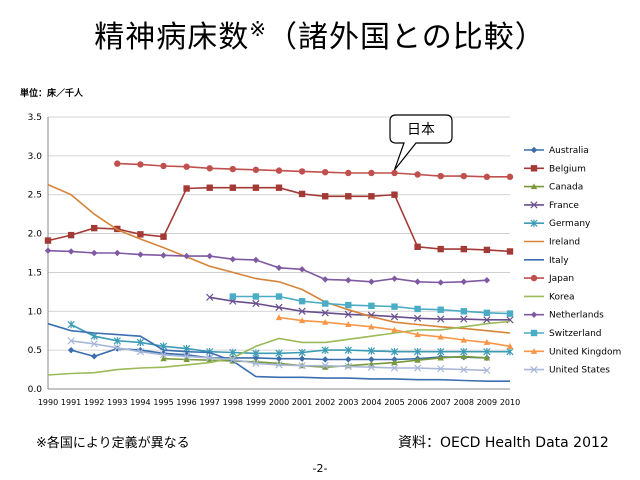 This screenshot has width=640, height=480. I want to click on series-line-korea, so click(279, 348).